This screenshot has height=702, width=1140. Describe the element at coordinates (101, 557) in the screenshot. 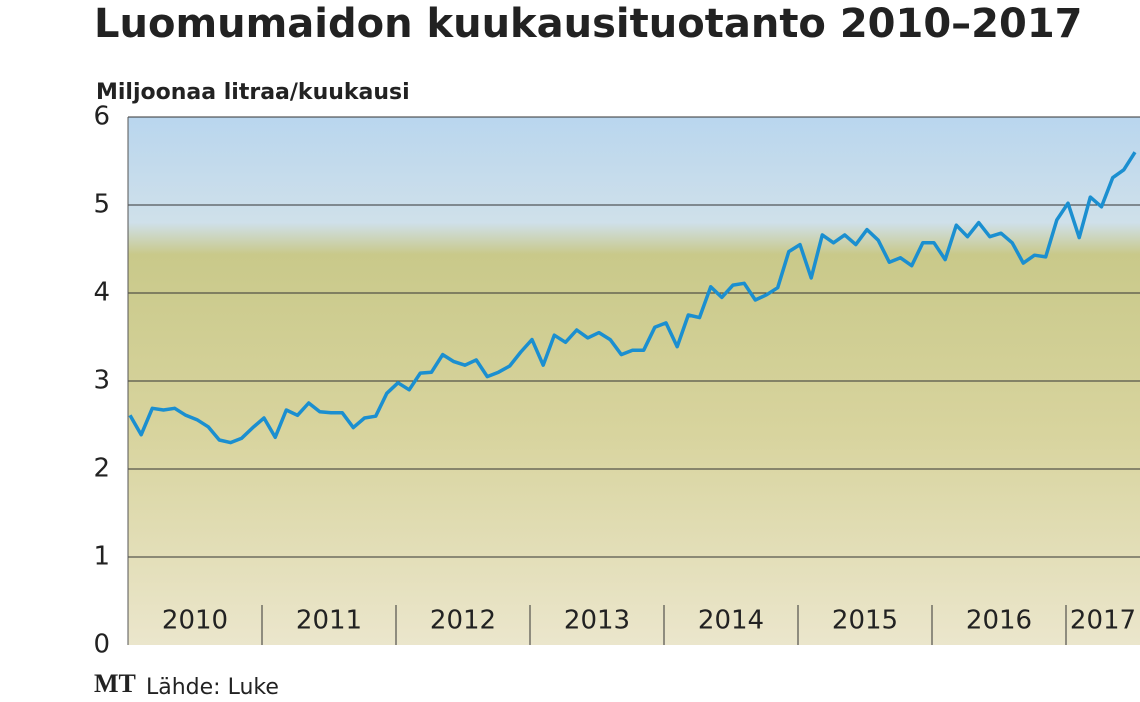

I see `y-tick-label: 1` at that location.